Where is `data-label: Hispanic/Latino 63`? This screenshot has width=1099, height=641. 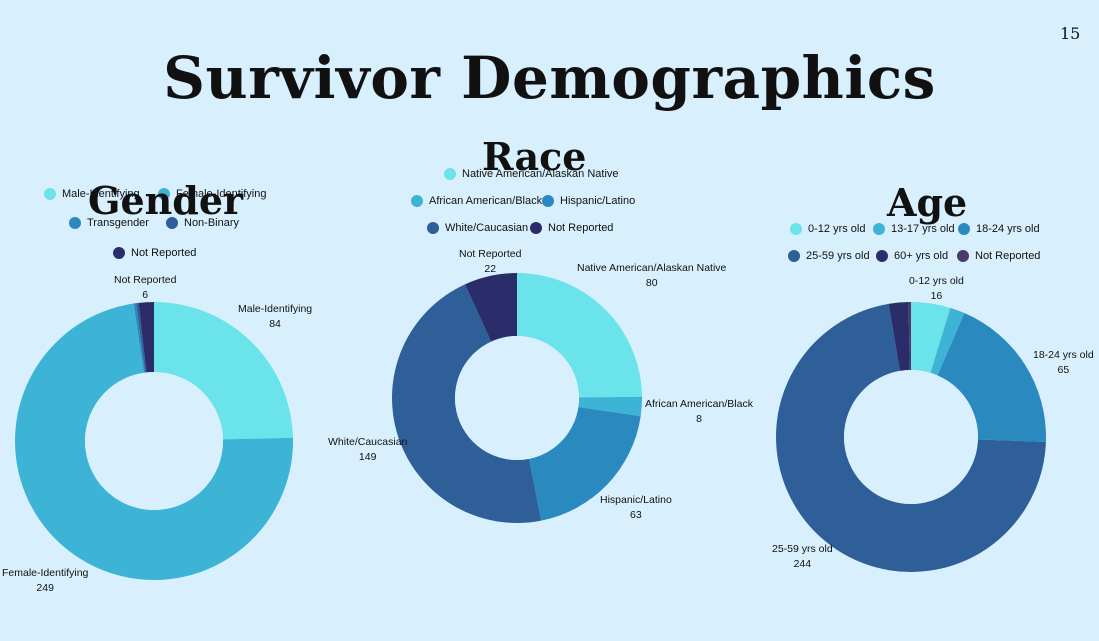 data-label: Hispanic/Latino 63 is located at coordinates (636, 507).